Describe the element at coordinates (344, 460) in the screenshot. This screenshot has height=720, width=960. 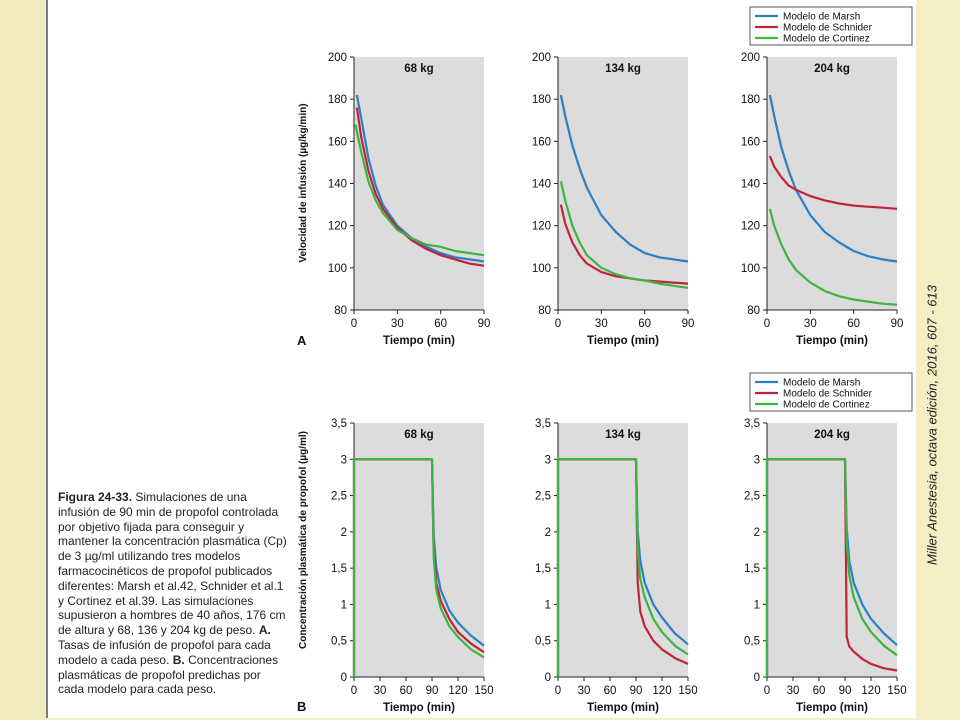
I see `y-tick-label: 3` at that location.